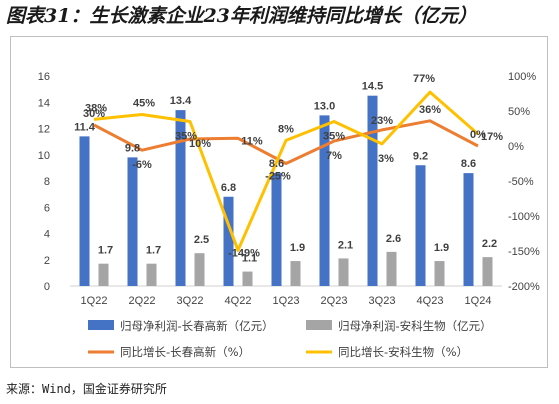 This screenshot has height=404, width=559. I want to click on x-tick-label: 1Q24, so click(478, 301).